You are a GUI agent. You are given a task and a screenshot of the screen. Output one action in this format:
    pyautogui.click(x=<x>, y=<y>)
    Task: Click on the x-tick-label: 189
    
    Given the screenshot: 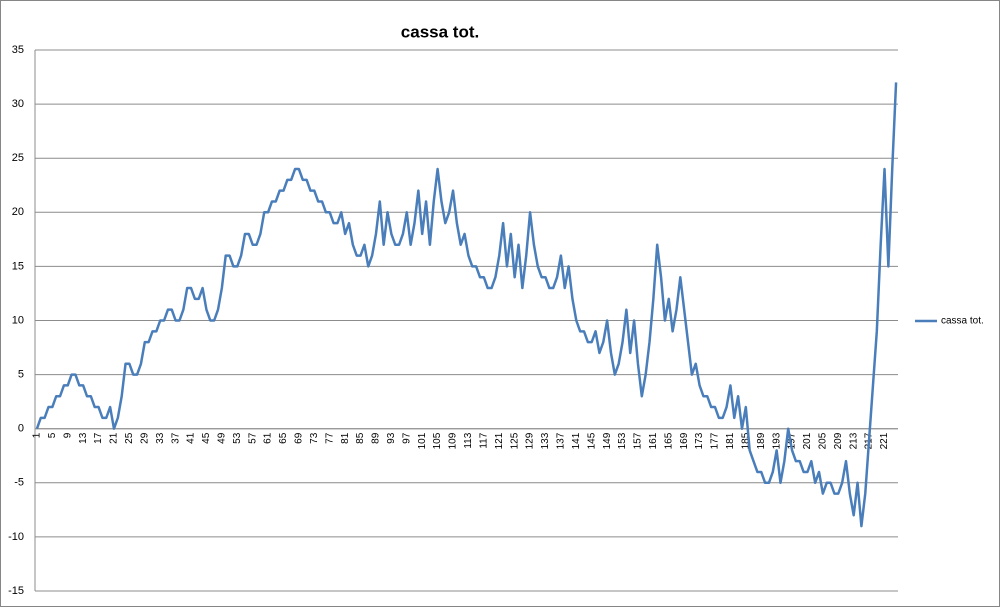 What is the action you would take?
    pyautogui.click(x=761, y=440)
    